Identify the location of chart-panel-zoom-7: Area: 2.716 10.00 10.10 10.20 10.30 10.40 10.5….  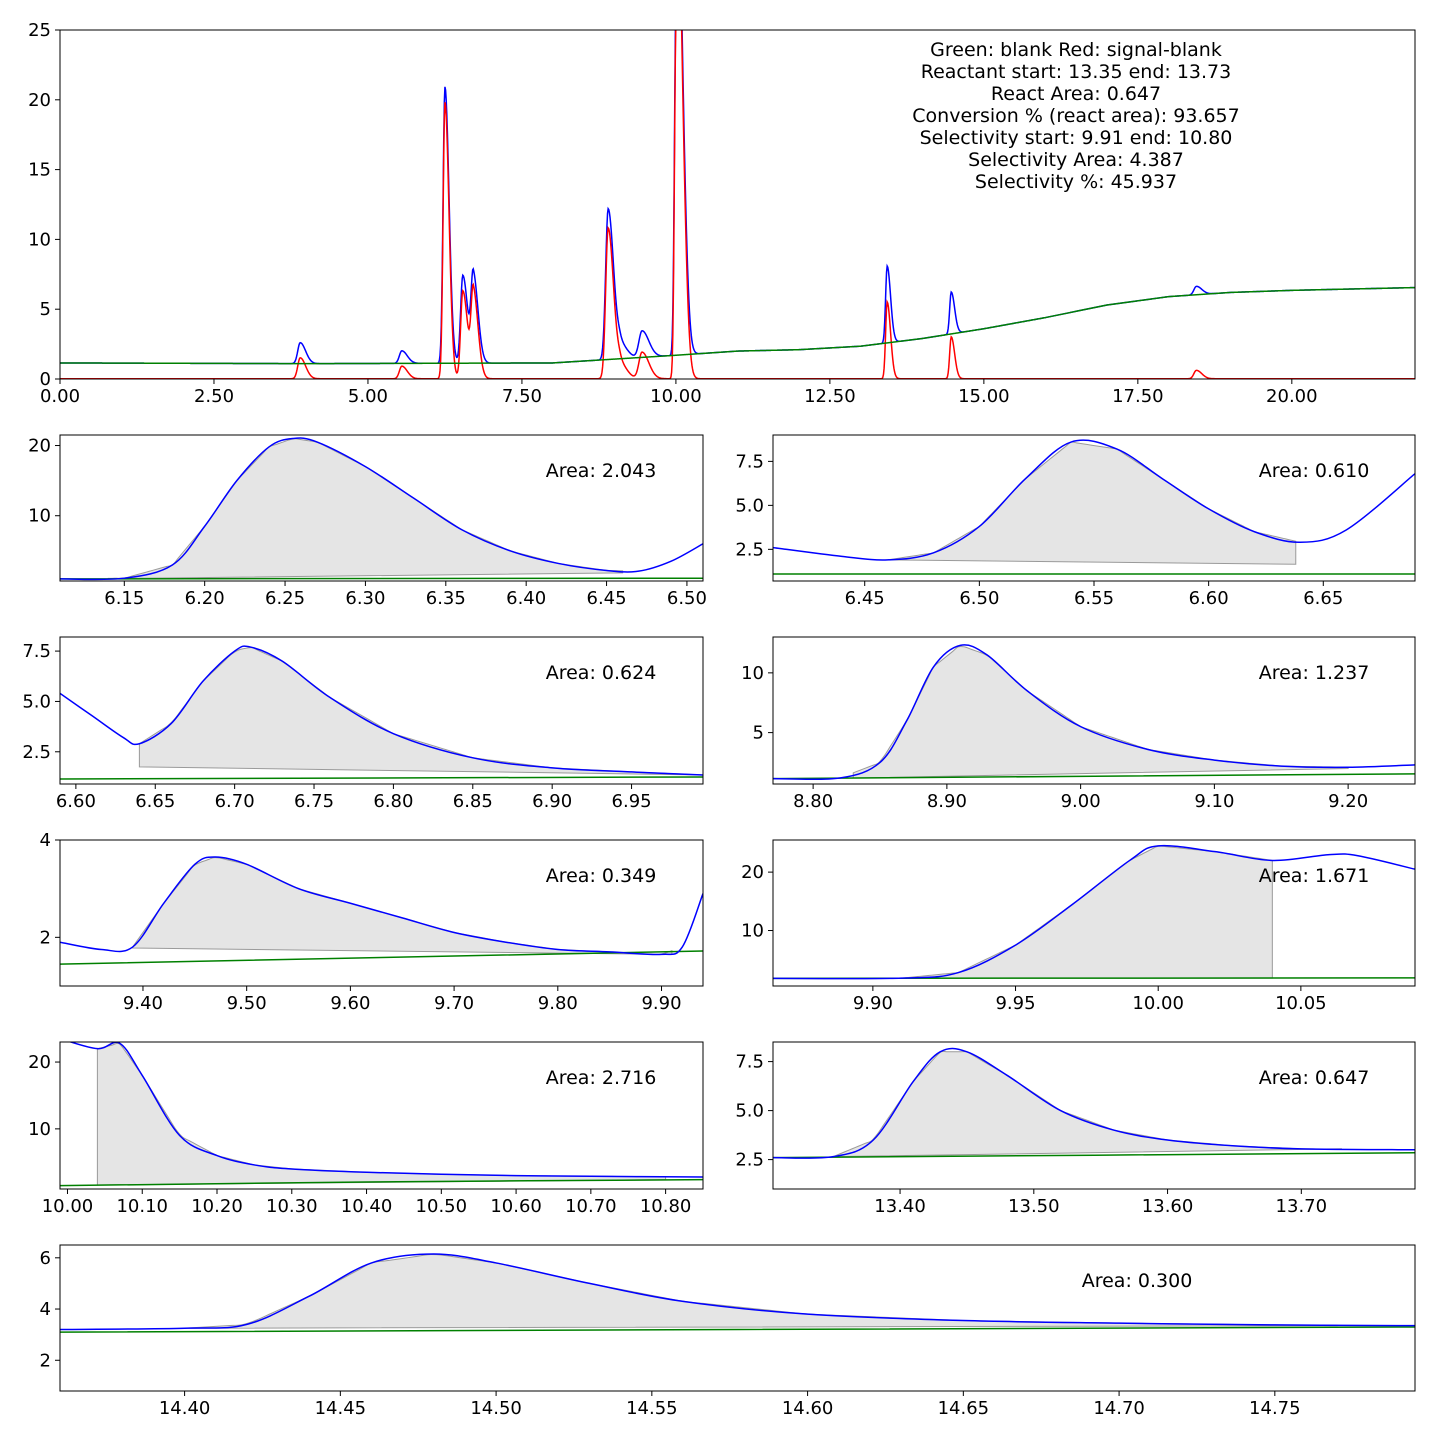
(366, 1129).